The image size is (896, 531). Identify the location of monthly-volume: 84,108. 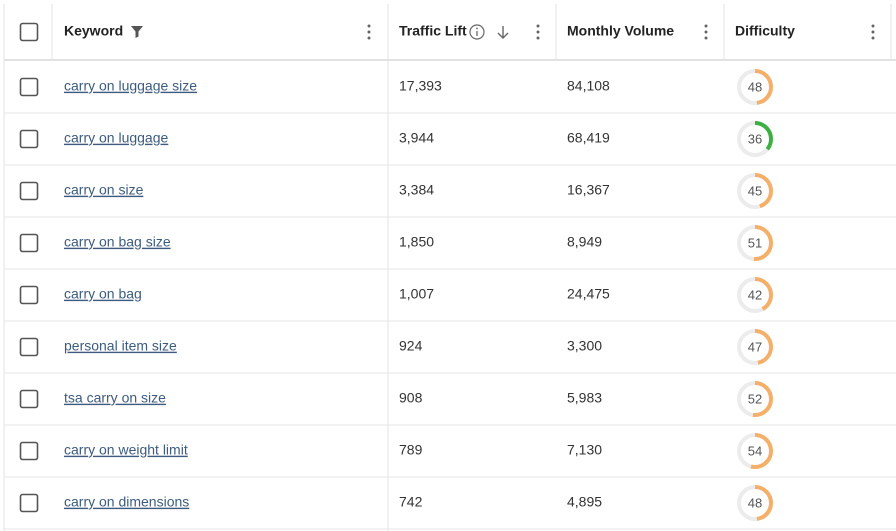
(588, 86).